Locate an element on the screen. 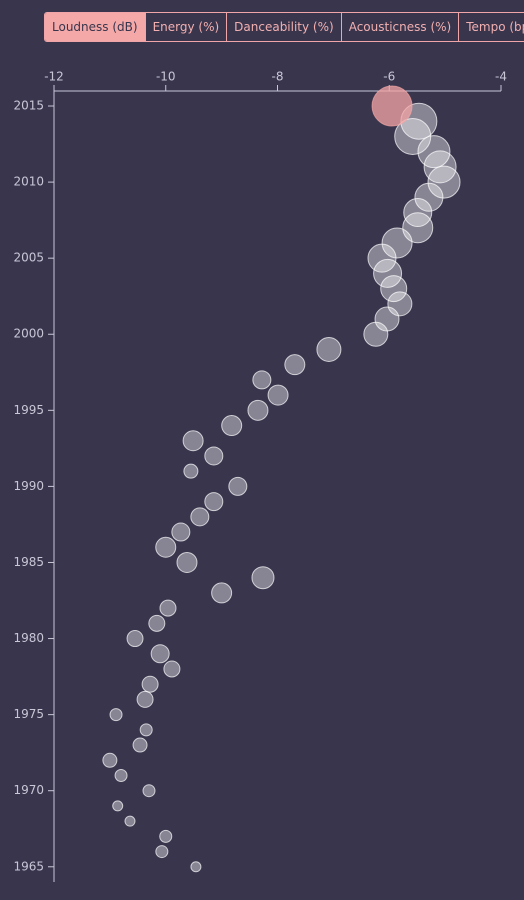  y-tick-label: 1970 is located at coordinates (28, 790).